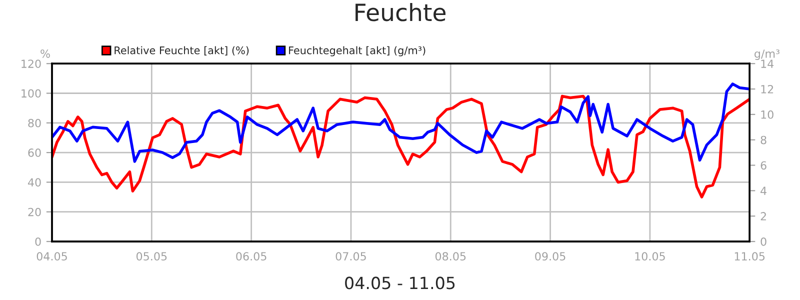 This screenshot has height=300, width=800. Describe the element at coordinates (763, 190) in the screenshot. I see `y2-tick-label: 4` at that location.